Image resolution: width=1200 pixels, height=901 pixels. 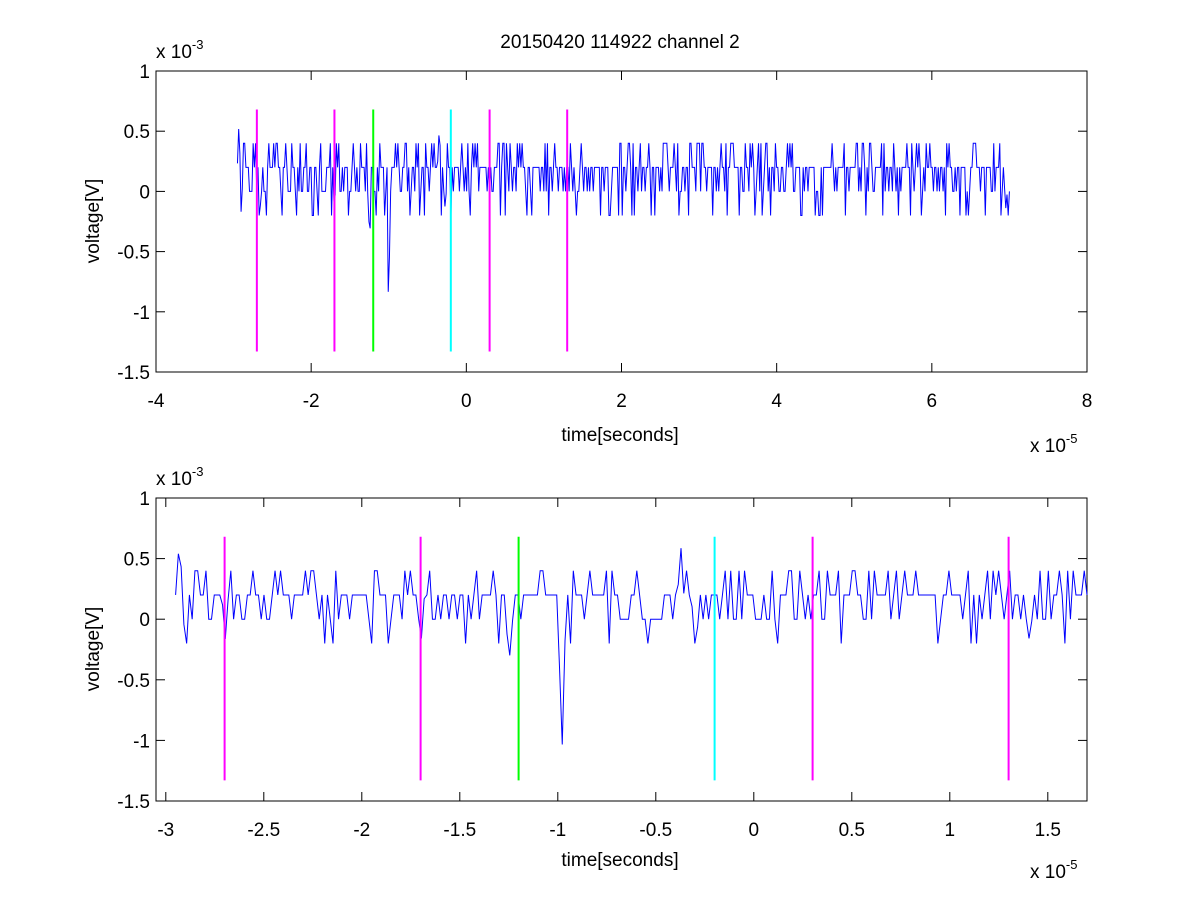 I want to click on bottom-plot-x-tick-label: -2, so click(x=361, y=830).